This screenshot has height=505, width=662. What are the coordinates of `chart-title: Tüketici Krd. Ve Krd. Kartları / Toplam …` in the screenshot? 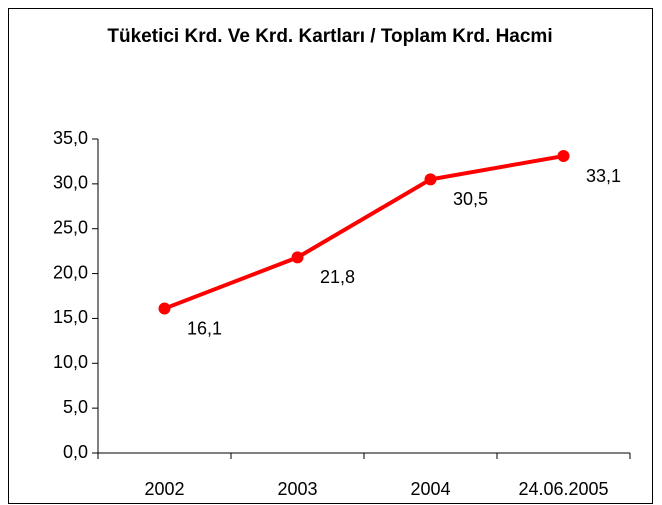 It's located at (330, 36).